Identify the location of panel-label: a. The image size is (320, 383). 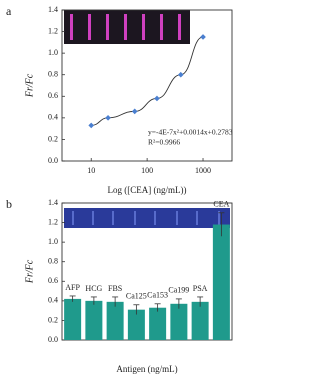
(9, 11).